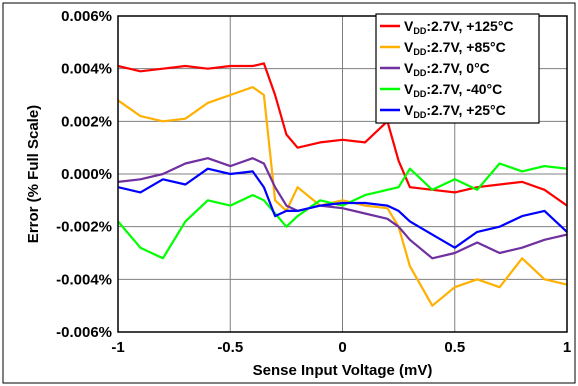 Image resolution: width=578 pixels, height=386 pixels. What do you see at coordinates (86, 69) in the screenshot?
I see `y-tick-label: 0.004%` at bounding box center [86, 69].